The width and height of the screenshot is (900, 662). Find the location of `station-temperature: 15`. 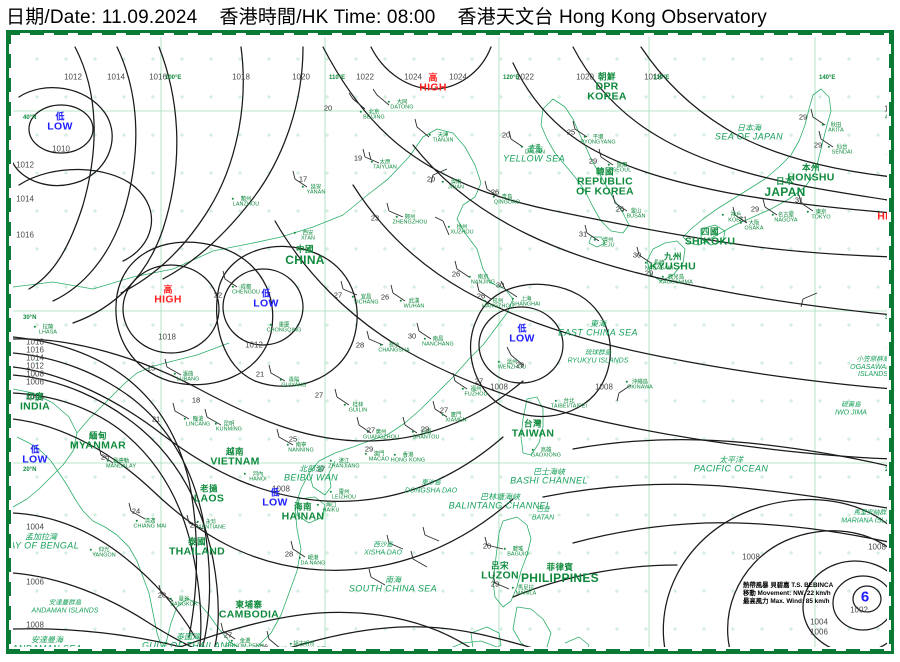

station-temperature: 15 is located at coordinates (151, 368).